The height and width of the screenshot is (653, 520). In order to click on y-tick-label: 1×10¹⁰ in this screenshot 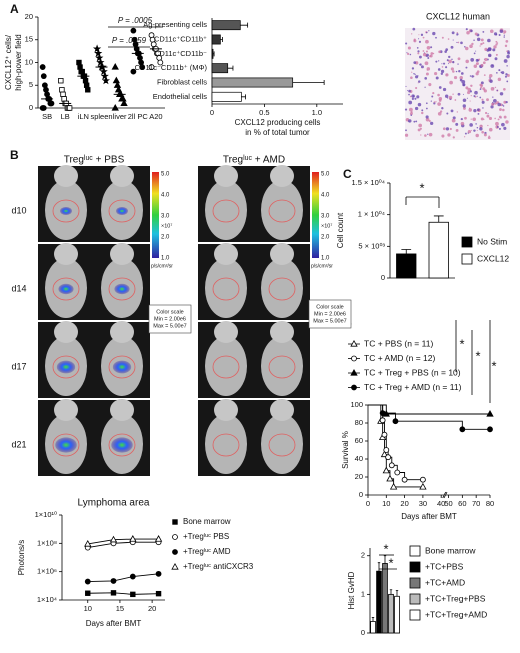, I will do `click(46, 514)`.